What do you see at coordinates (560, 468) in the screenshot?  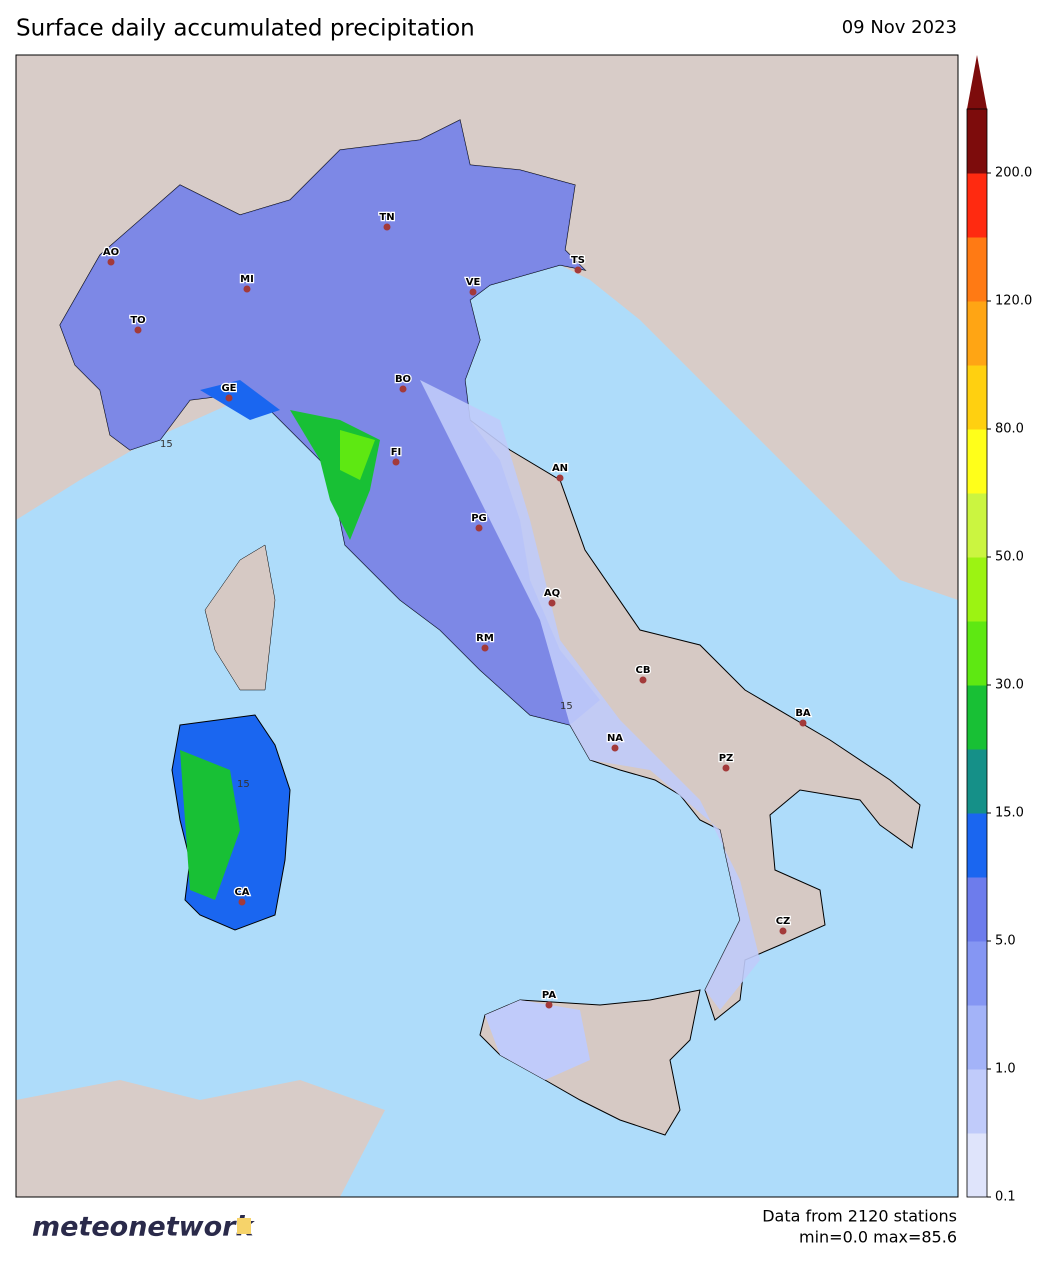 I see `city-label: AN` at bounding box center [560, 468].